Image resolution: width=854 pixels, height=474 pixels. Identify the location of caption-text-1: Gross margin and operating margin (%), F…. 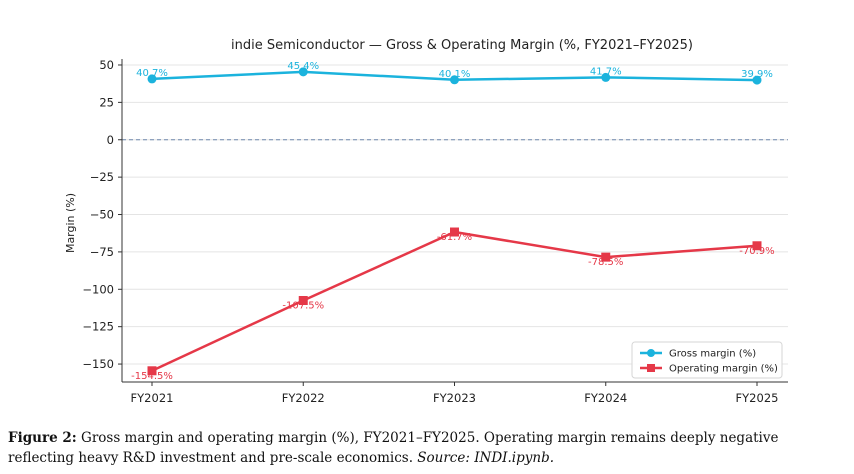
(430, 438).